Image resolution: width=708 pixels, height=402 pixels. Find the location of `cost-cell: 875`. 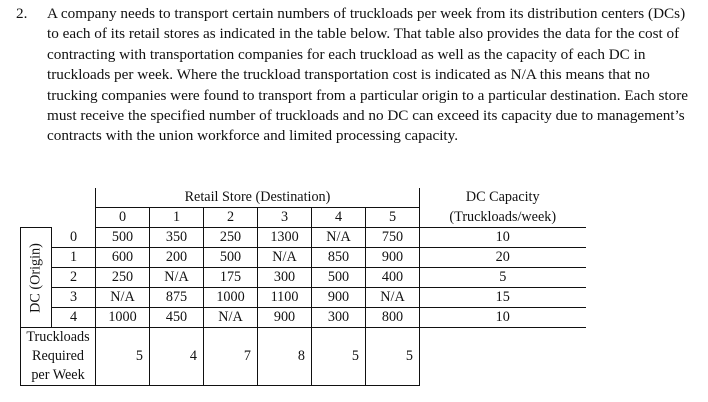

cost-cell: 875 is located at coordinates (176, 297).